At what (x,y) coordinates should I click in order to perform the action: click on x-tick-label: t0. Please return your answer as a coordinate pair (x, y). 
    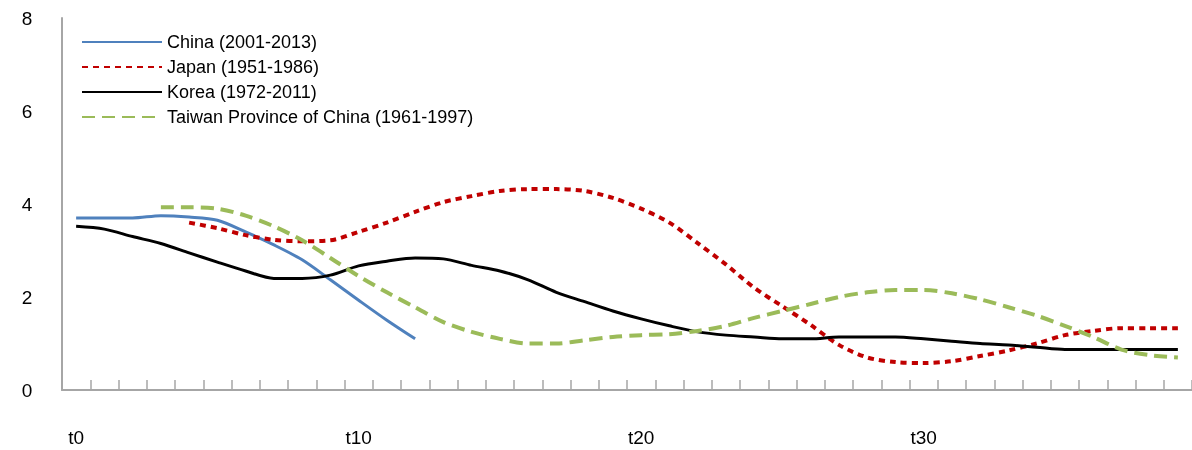
    Looking at the image, I should click on (76, 437).